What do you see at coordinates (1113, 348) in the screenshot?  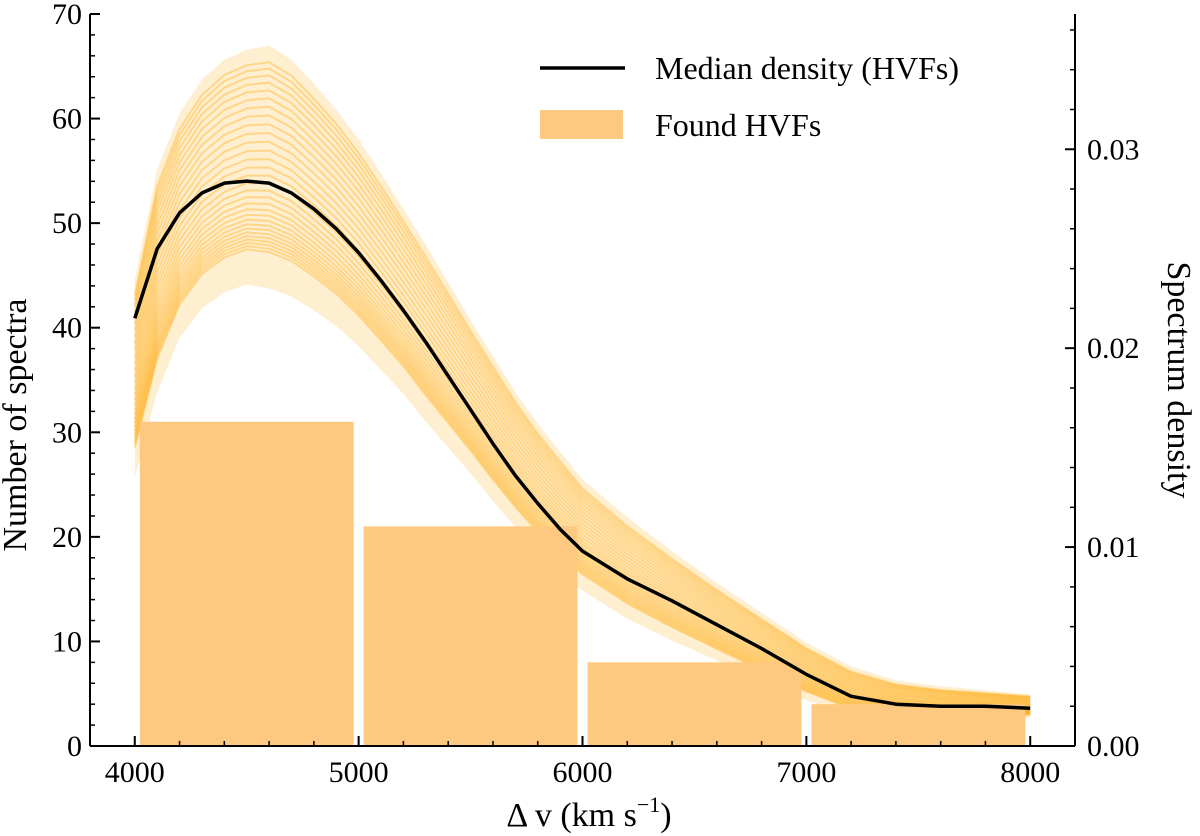 I see `y2-tick-label: 0.02` at bounding box center [1113, 348].